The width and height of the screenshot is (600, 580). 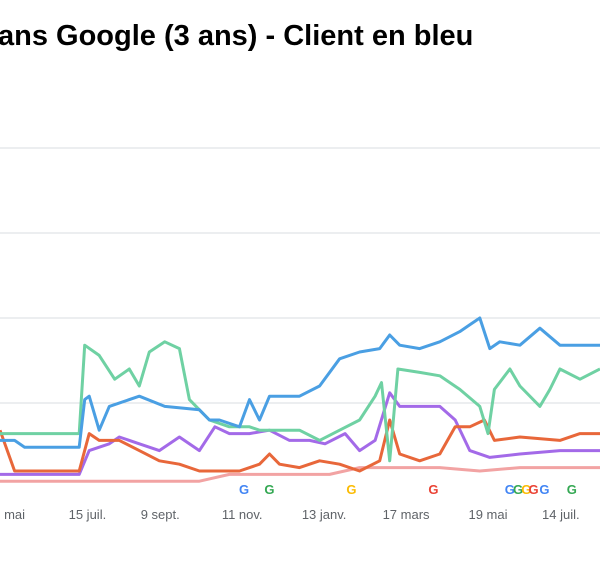 I want to click on x-tick-label: 14 juil., so click(x=561, y=514).